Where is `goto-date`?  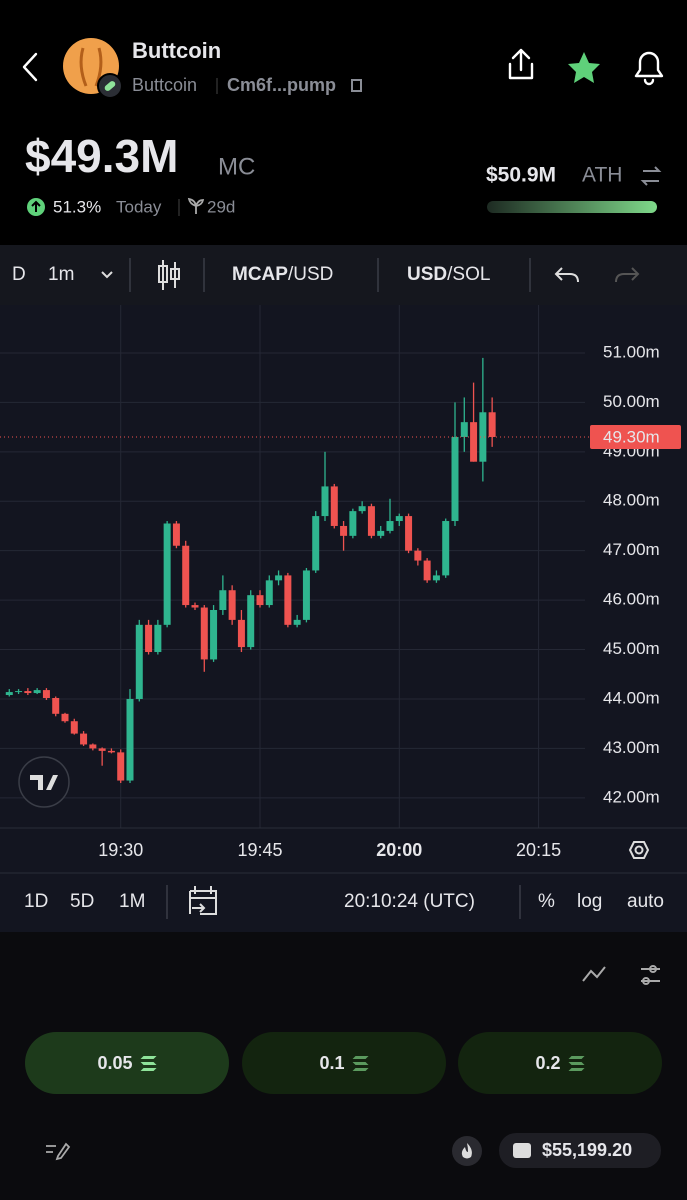 goto-date is located at coordinates (203, 900).